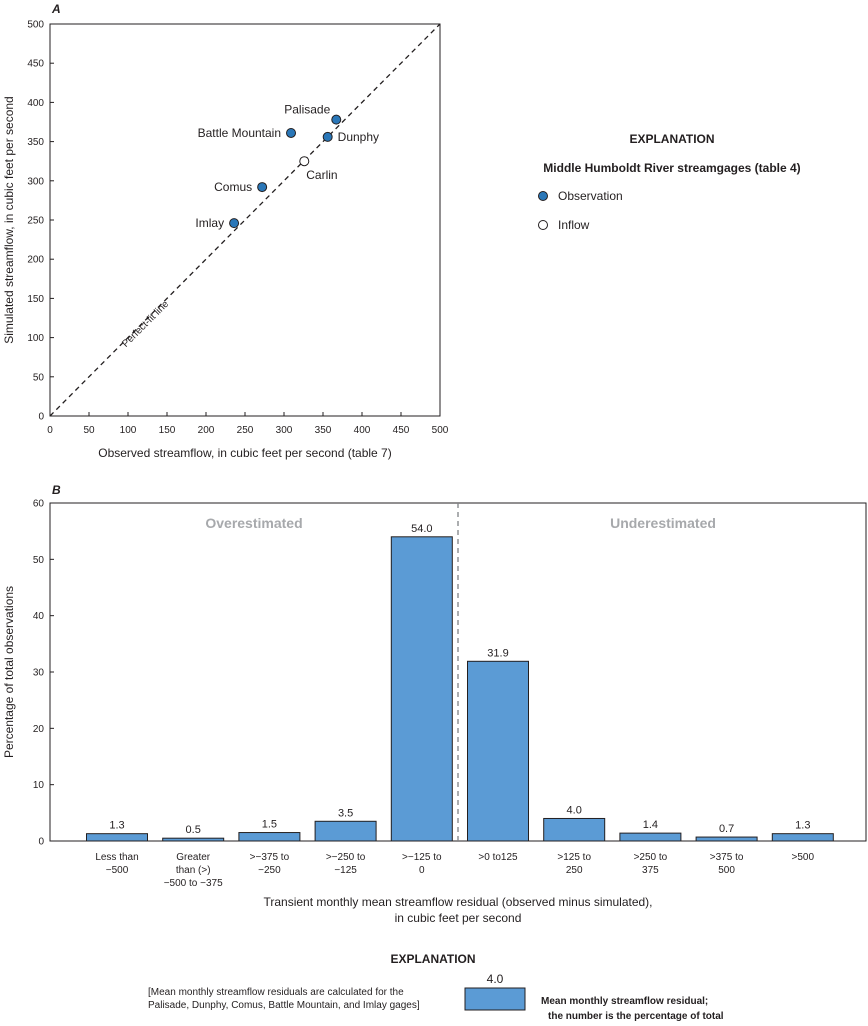 The height and width of the screenshot is (1026, 868). What do you see at coordinates (56, 9) in the screenshot?
I see `panel-label-a: A` at bounding box center [56, 9].